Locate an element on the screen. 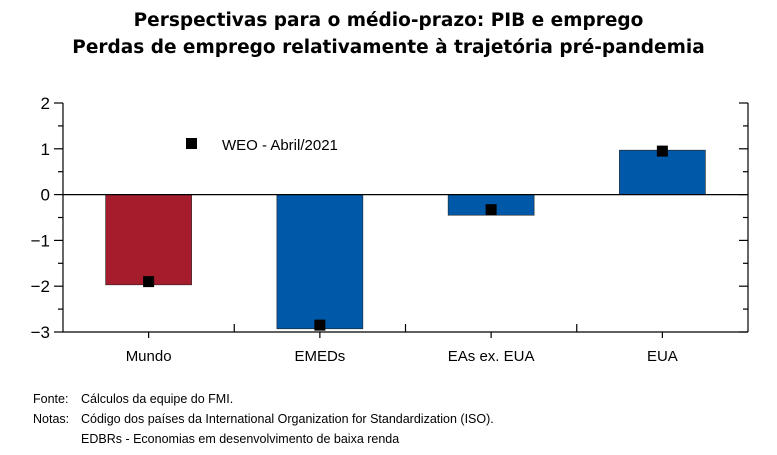 The height and width of the screenshot is (455, 777). x-tick-label: EAs ex. EUA is located at coordinates (491, 356).